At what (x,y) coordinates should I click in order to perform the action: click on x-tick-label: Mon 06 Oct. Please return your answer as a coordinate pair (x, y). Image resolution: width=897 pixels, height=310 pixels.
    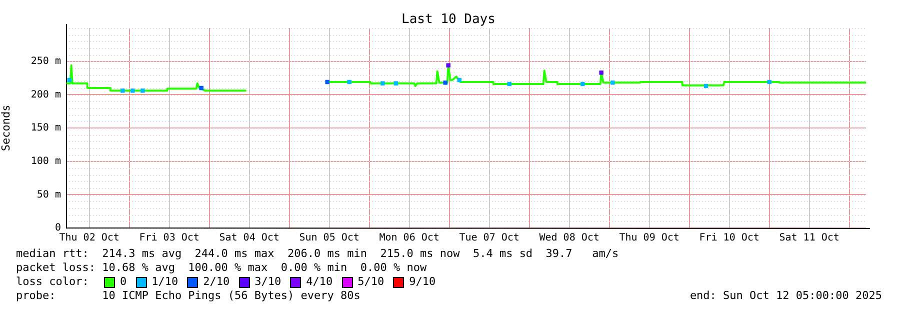
    Looking at the image, I should click on (409, 238).